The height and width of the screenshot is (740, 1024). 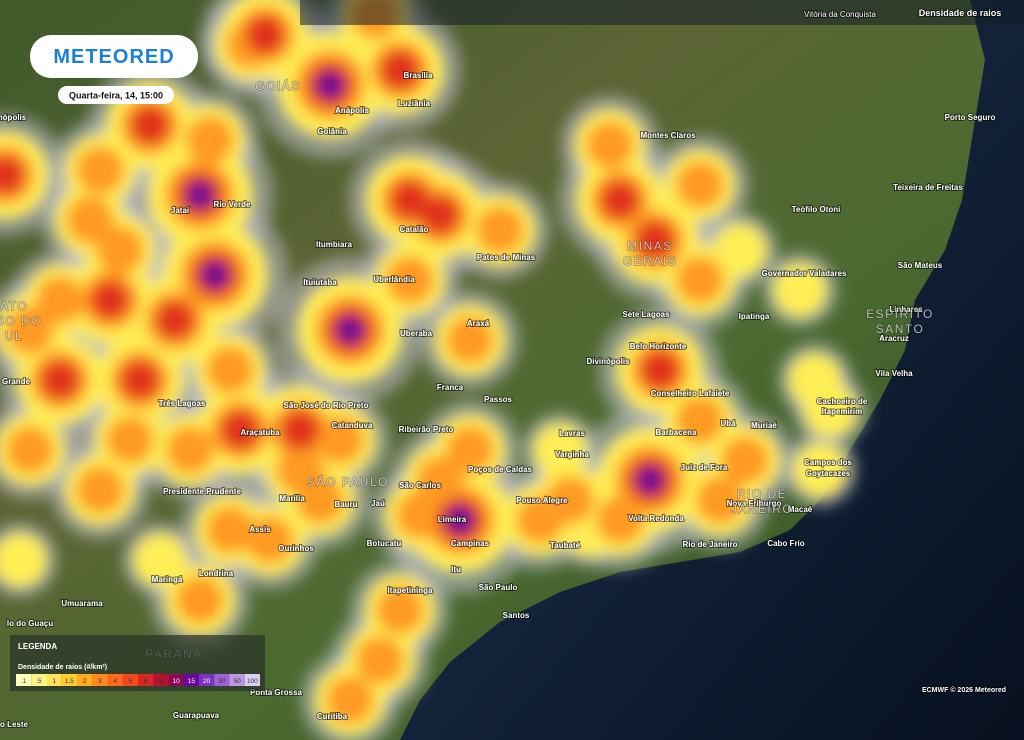 What do you see at coordinates (115, 681) in the screenshot?
I see `legend-label: 4` at bounding box center [115, 681].